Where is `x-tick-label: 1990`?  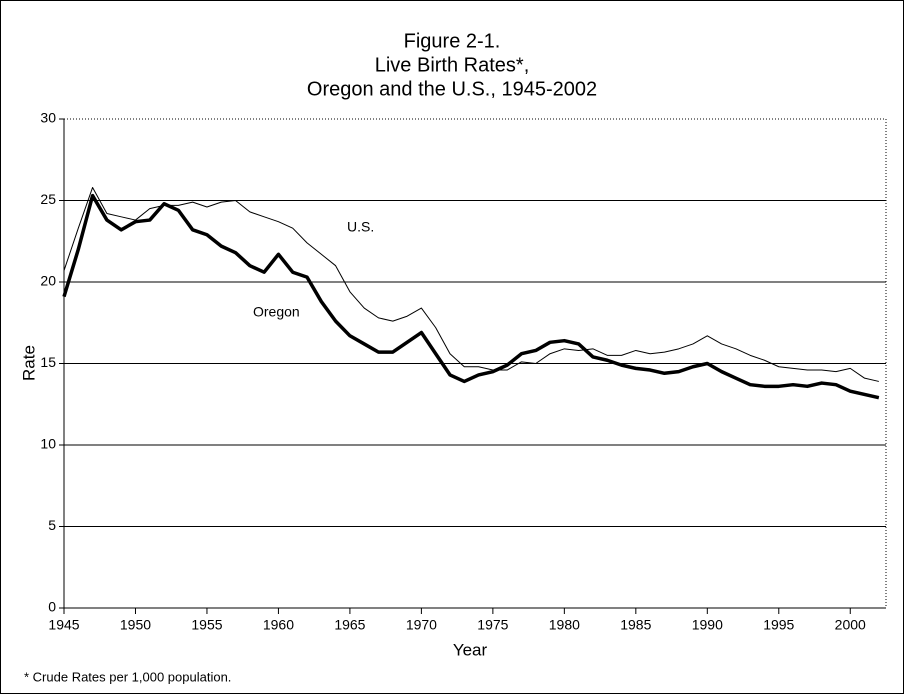 x-tick-label: 1990 is located at coordinates (707, 625).